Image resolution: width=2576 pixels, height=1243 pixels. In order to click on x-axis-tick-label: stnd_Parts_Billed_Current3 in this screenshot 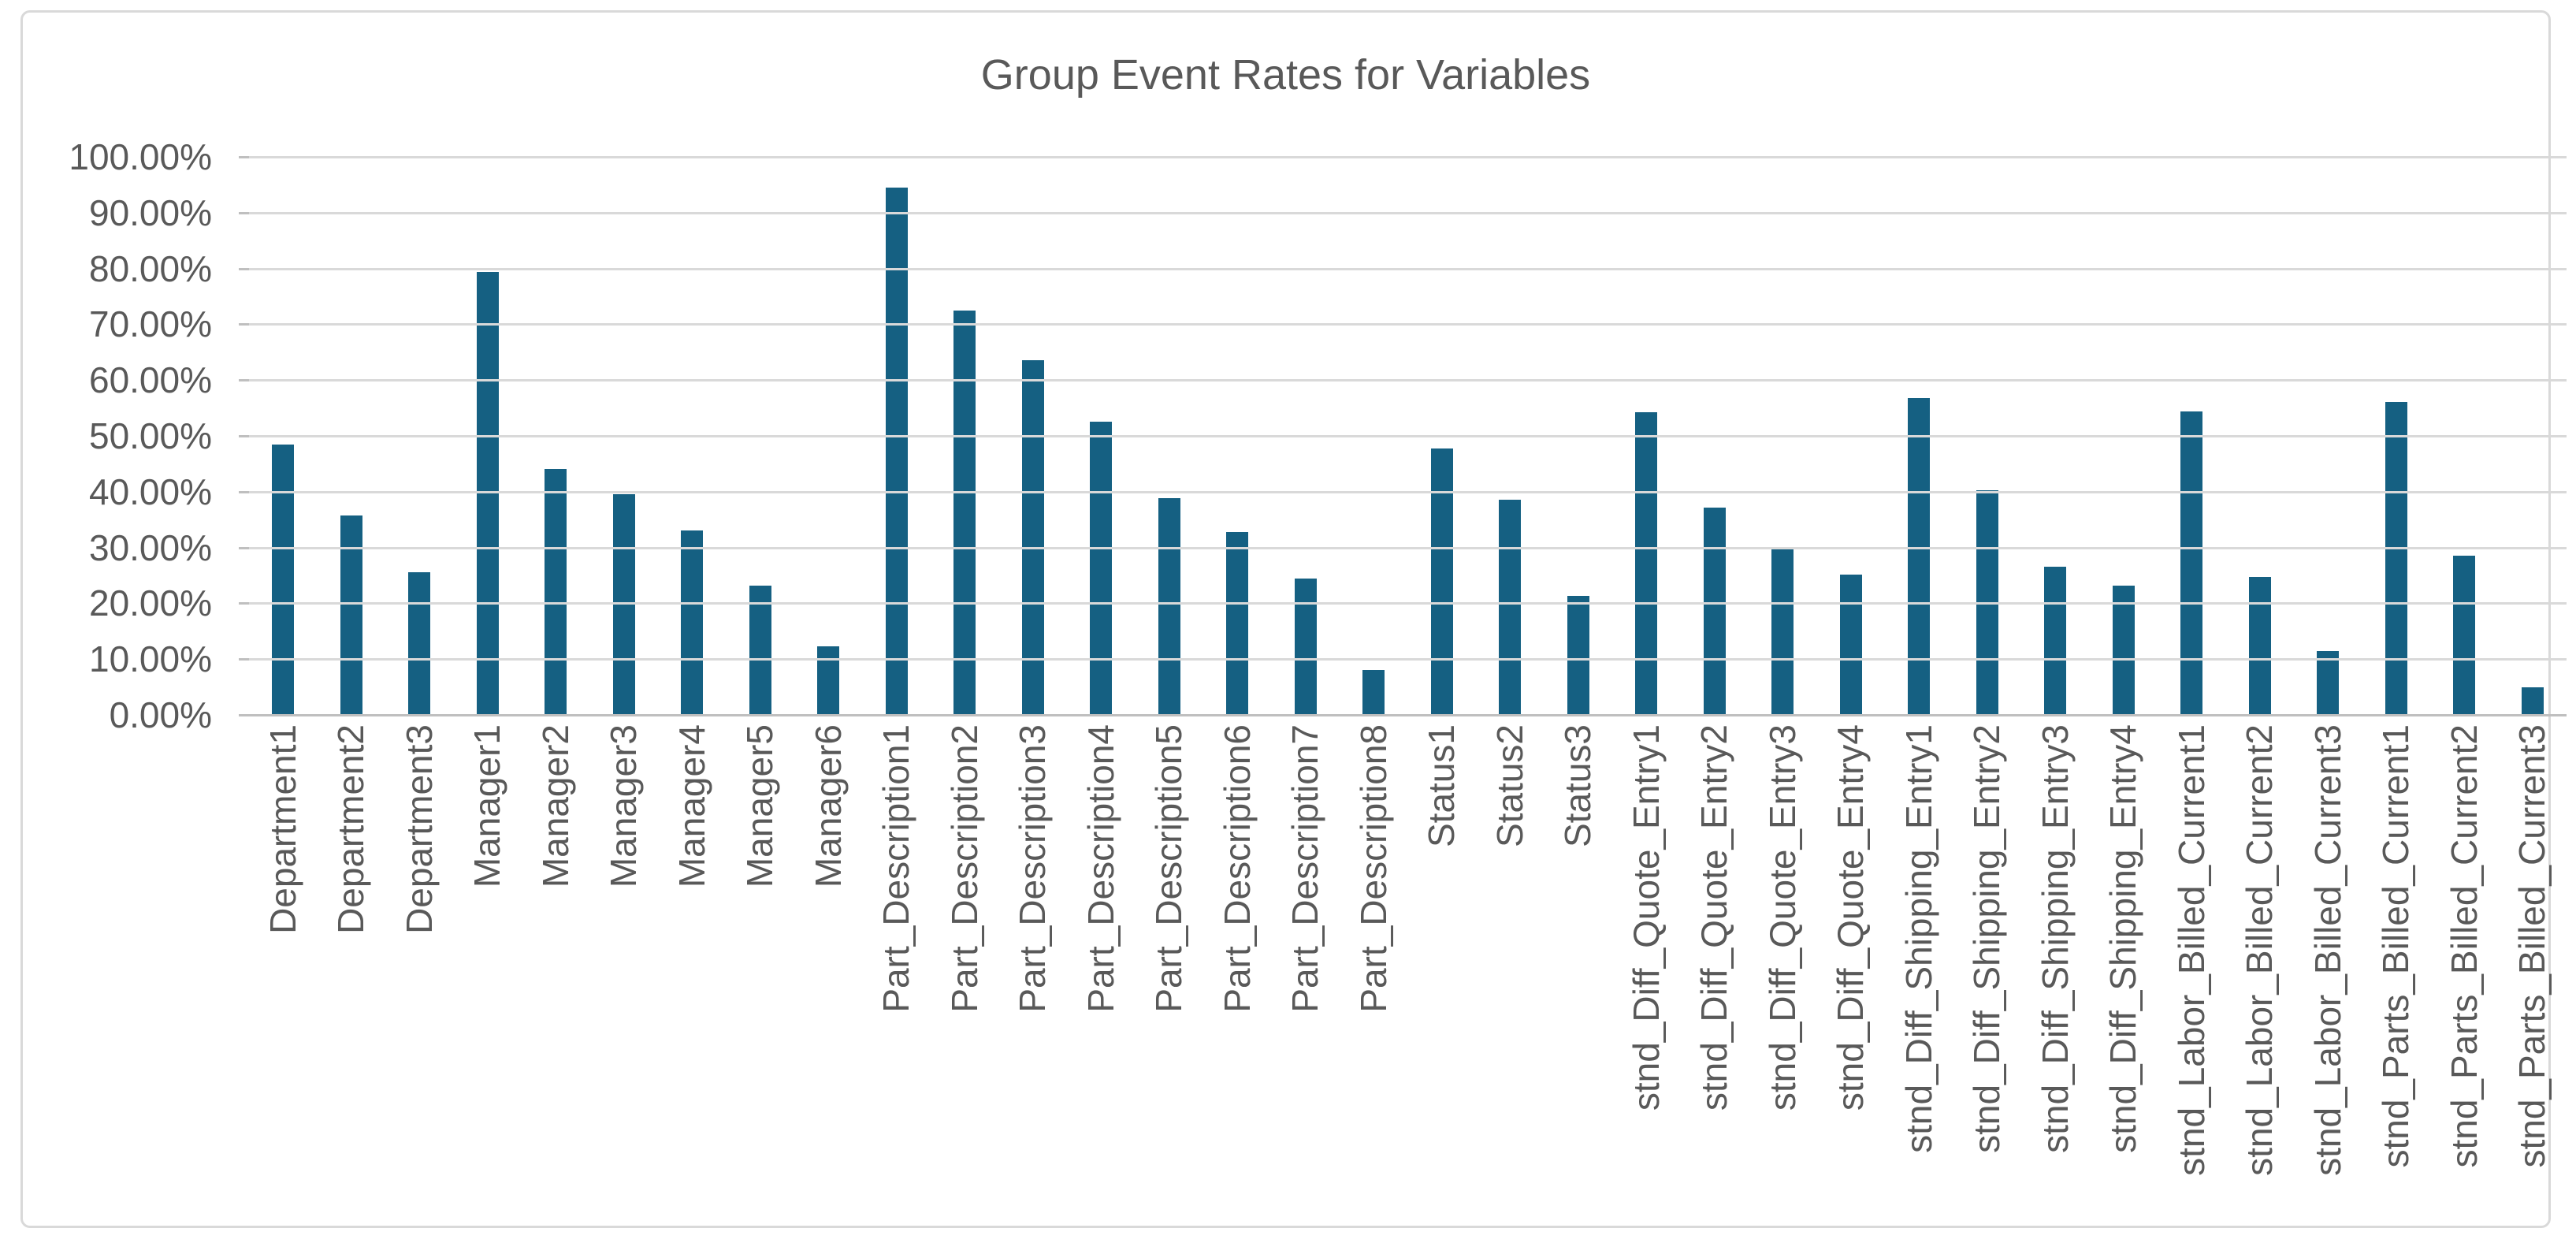, I will do `click(2532, 946)`.